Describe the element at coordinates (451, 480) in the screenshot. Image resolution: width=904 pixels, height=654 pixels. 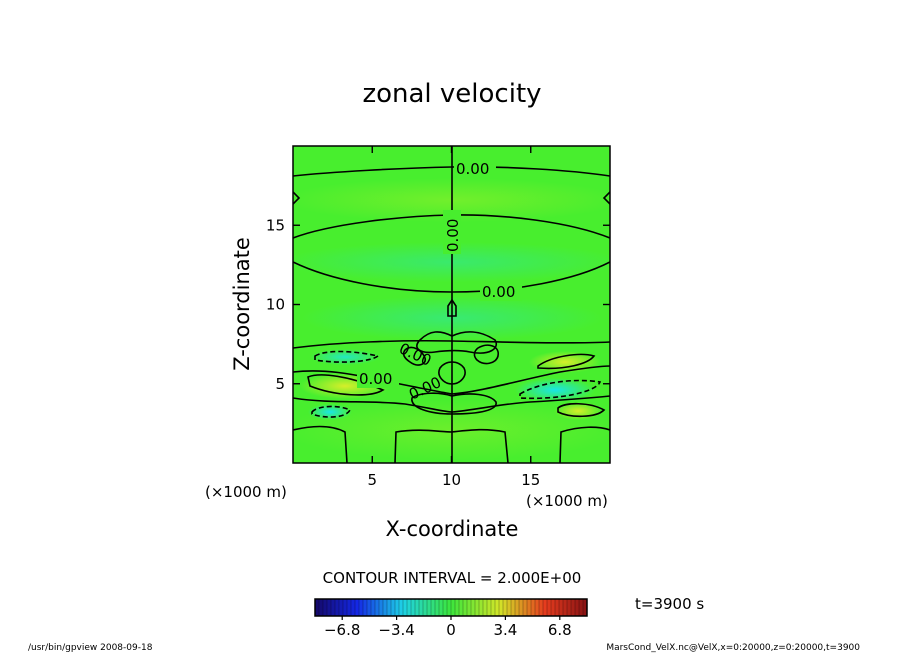
I see `x-tick-label: 10` at that location.